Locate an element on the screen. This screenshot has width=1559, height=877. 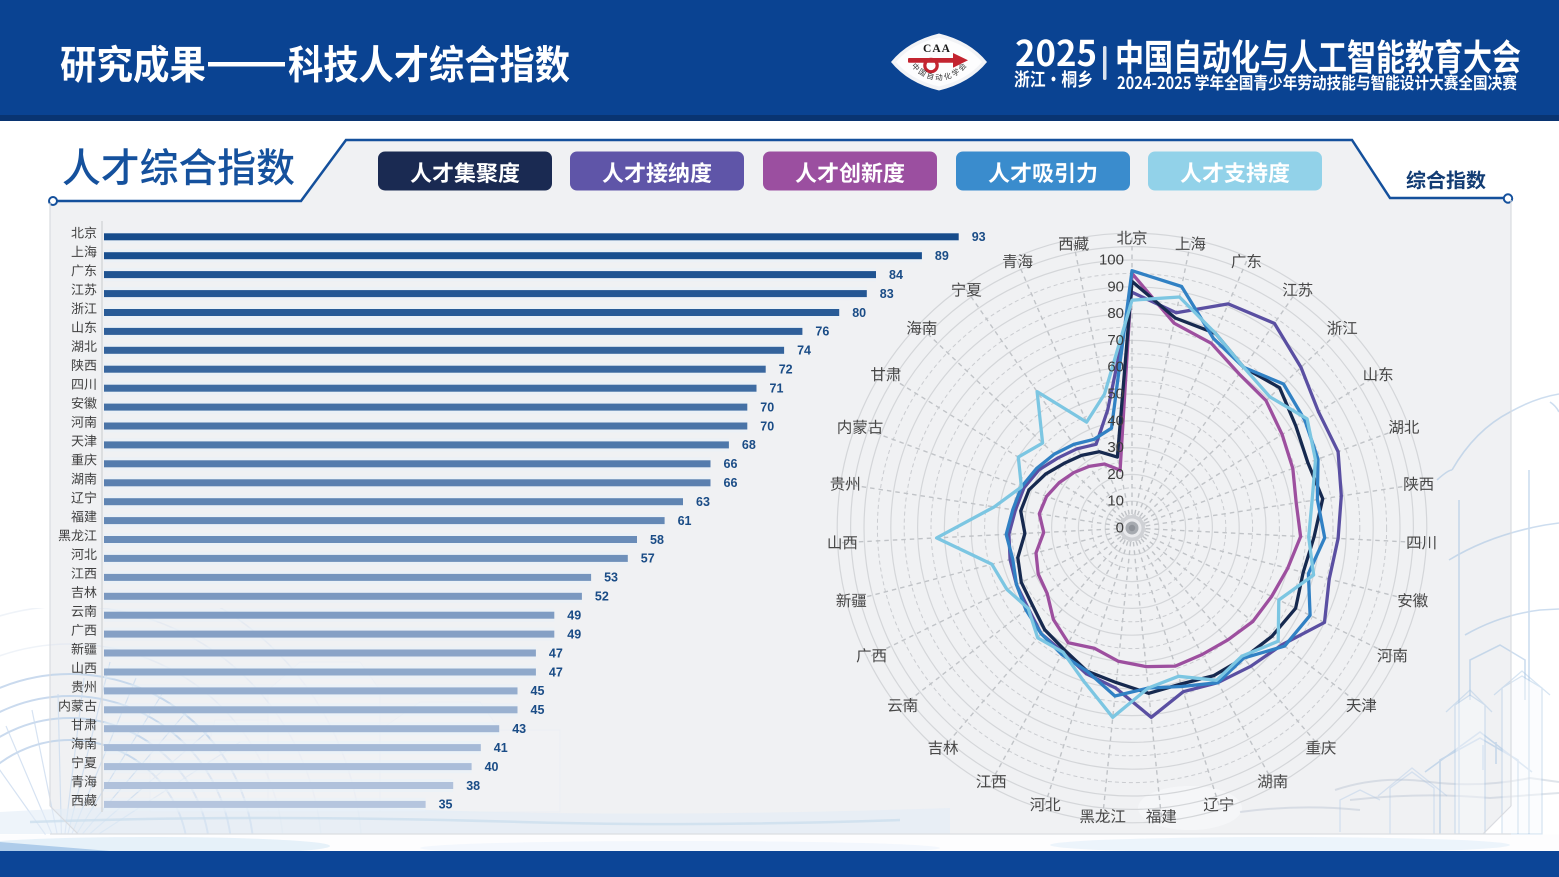
svg-text: 53 is located at coordinates (611, 578).